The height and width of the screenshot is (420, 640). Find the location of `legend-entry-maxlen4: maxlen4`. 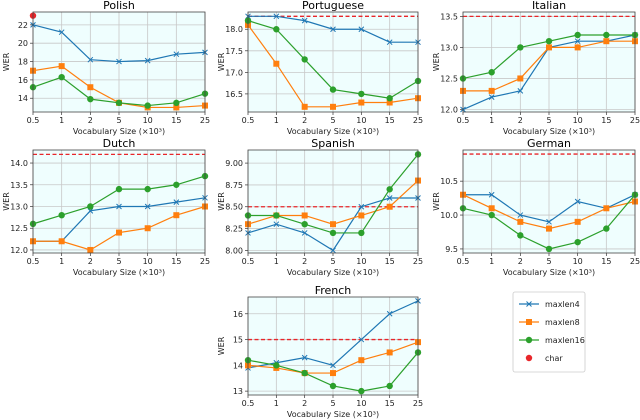

legend-entry-maxlen4: maxlen4 is located at coordinates (549, 304).